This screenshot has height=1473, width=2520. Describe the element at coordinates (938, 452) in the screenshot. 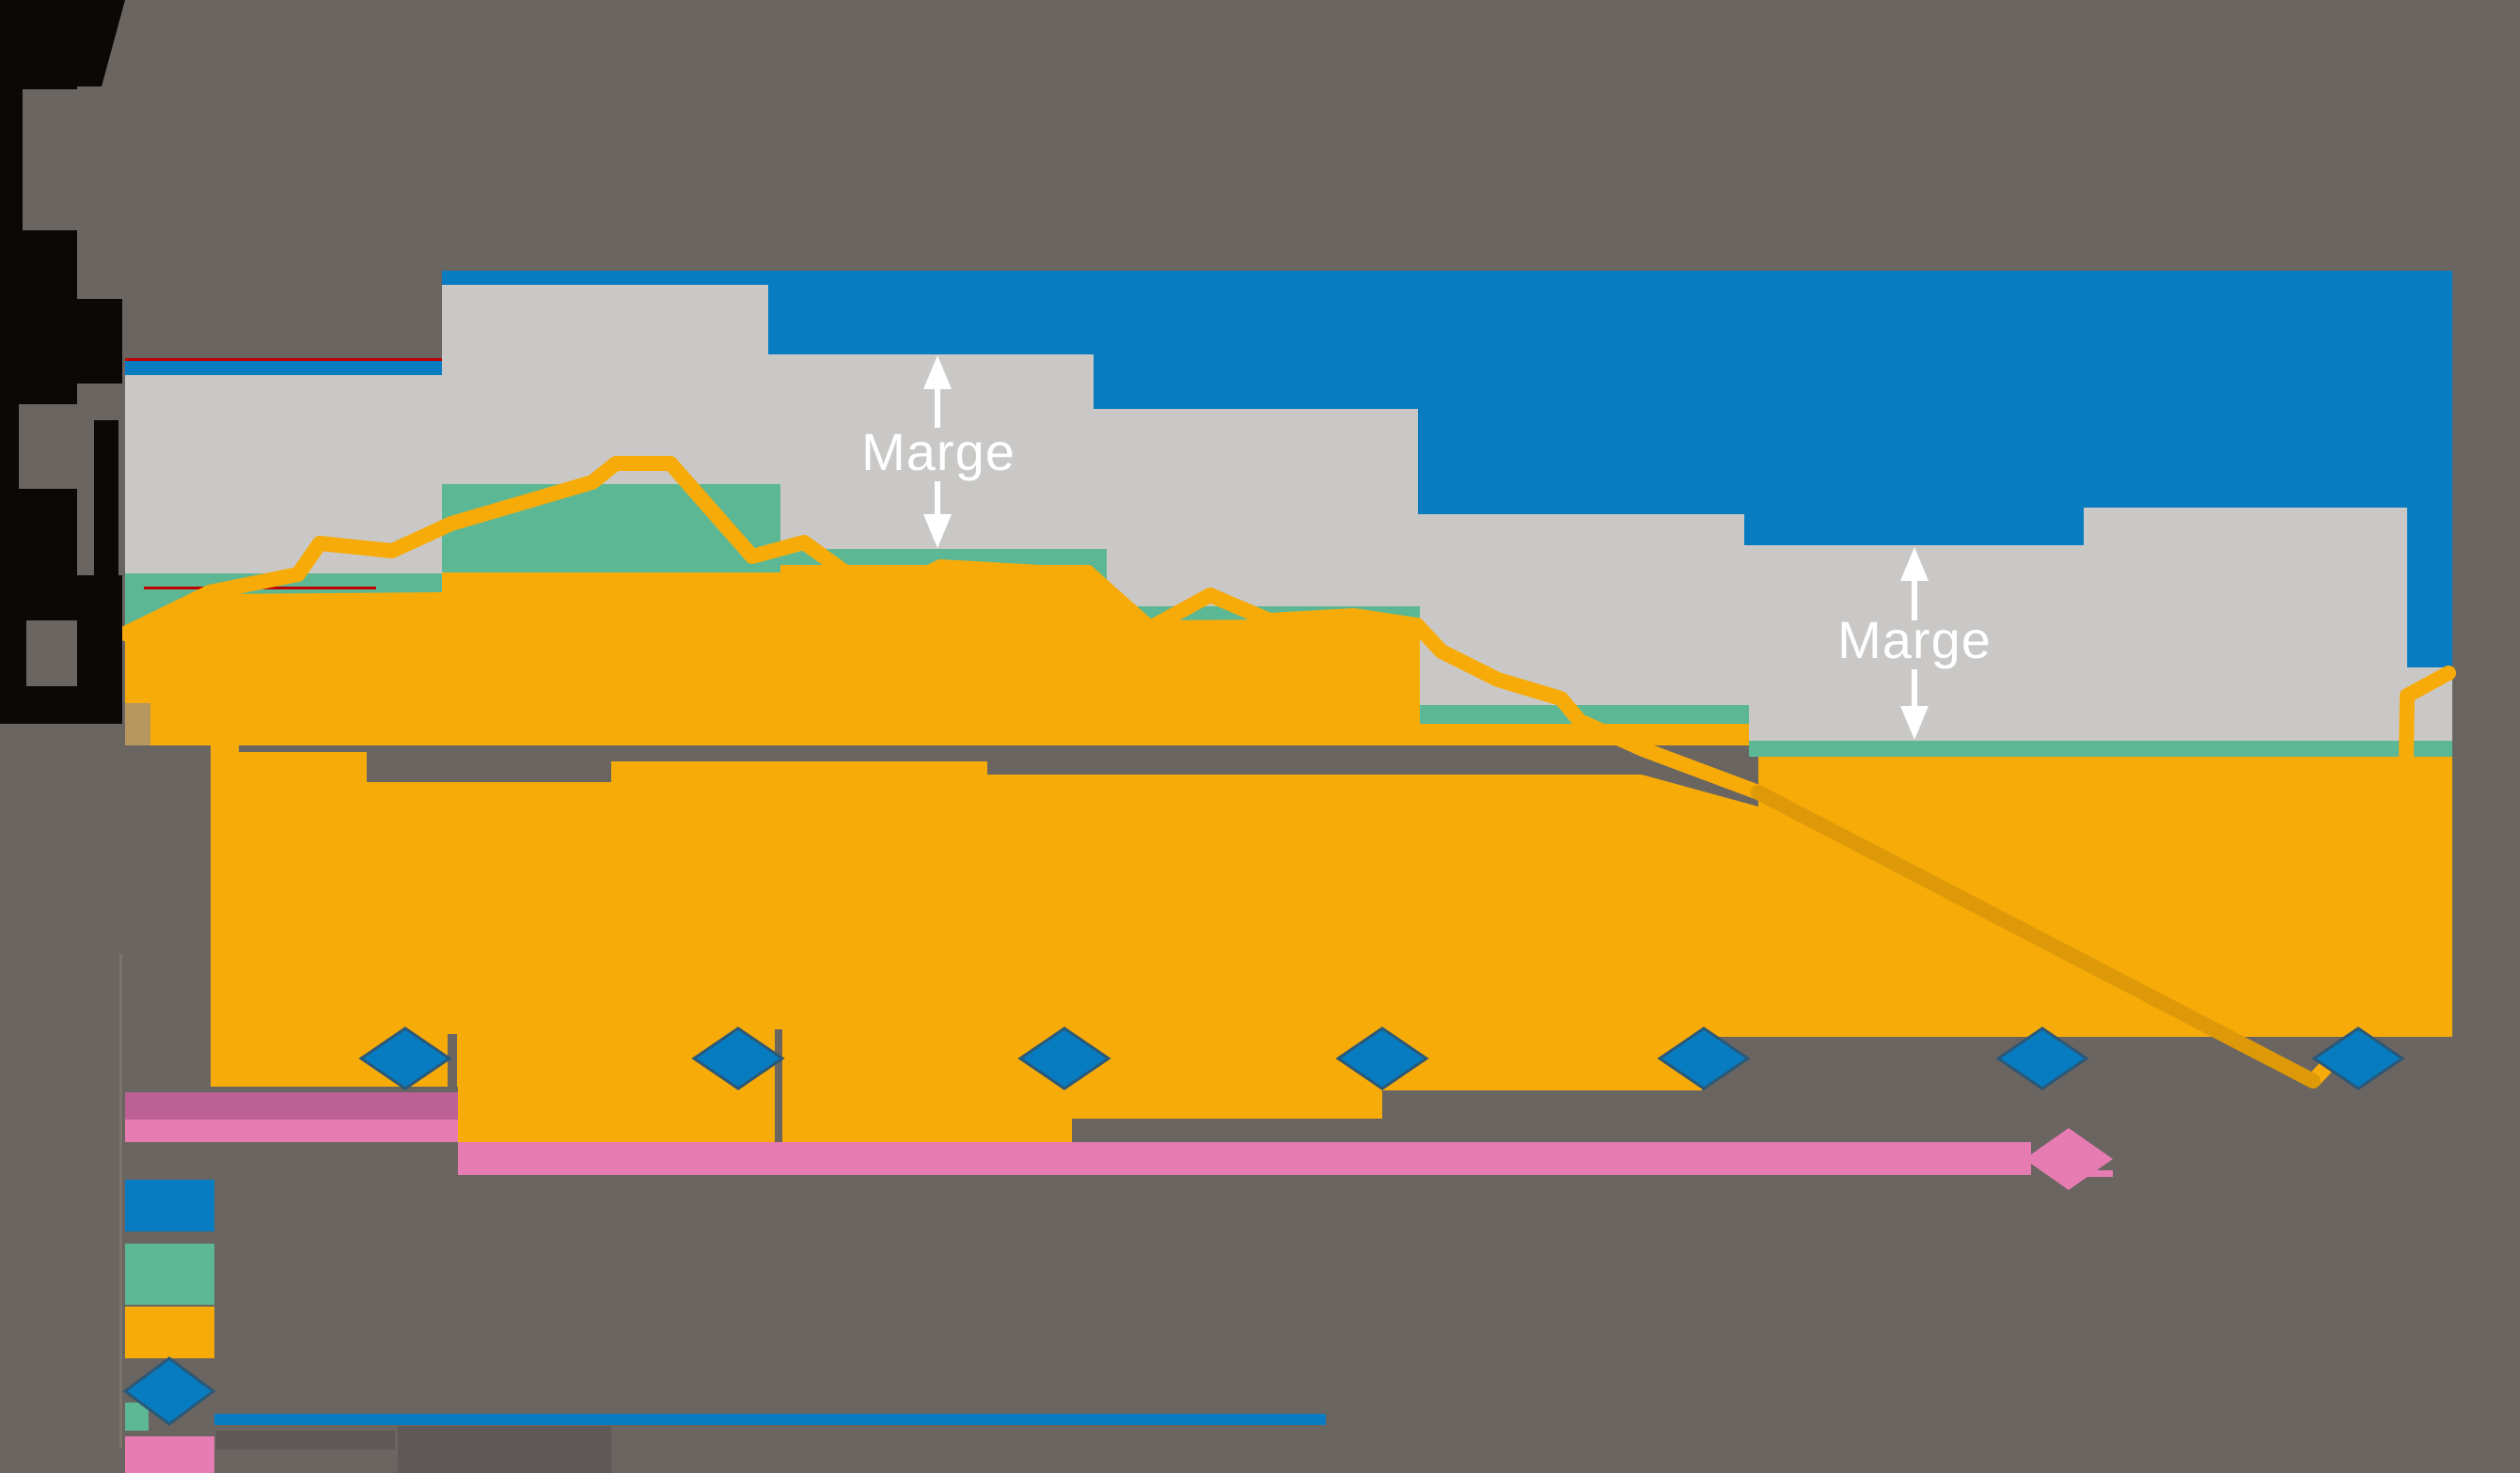

I see `marge-label-1: Marge` at that location.